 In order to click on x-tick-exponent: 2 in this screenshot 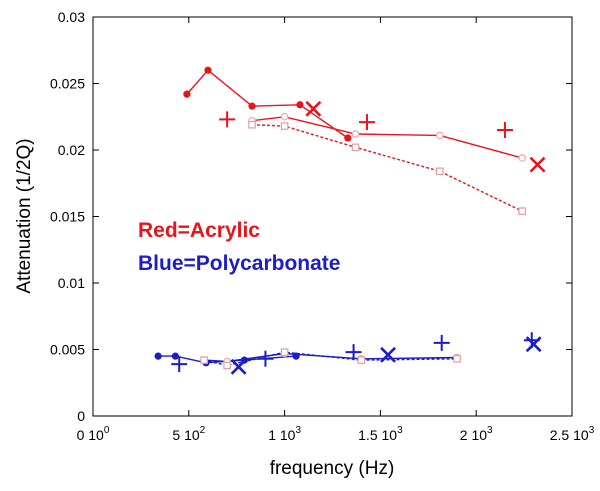, I will do `click(203, 430)`.